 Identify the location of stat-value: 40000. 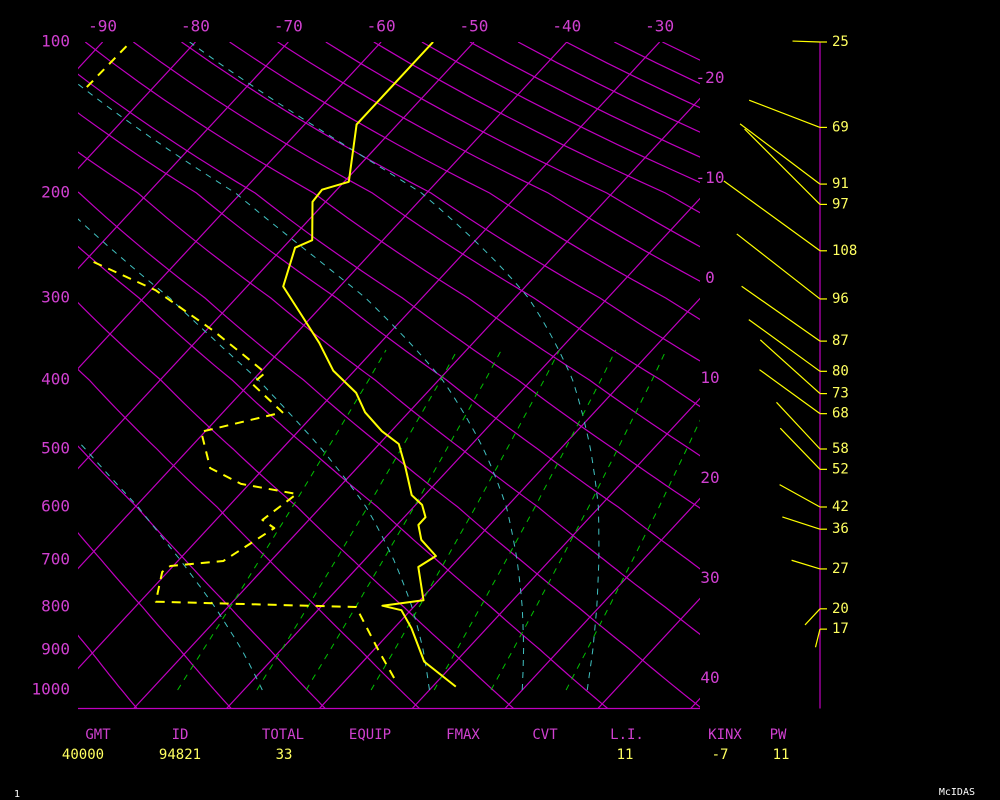
(83, 755).